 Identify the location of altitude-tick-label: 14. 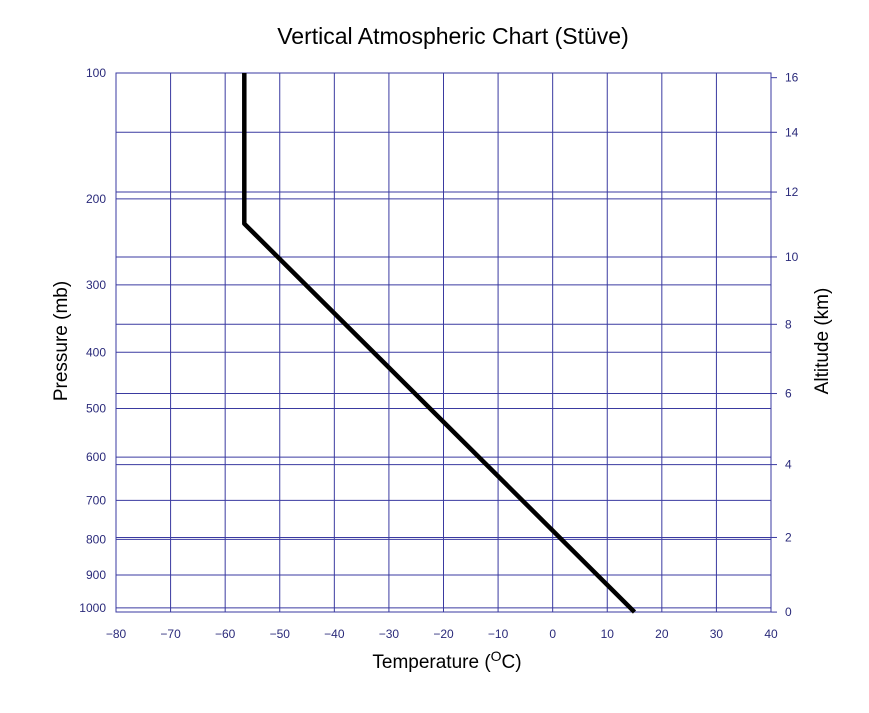
(792, 132).